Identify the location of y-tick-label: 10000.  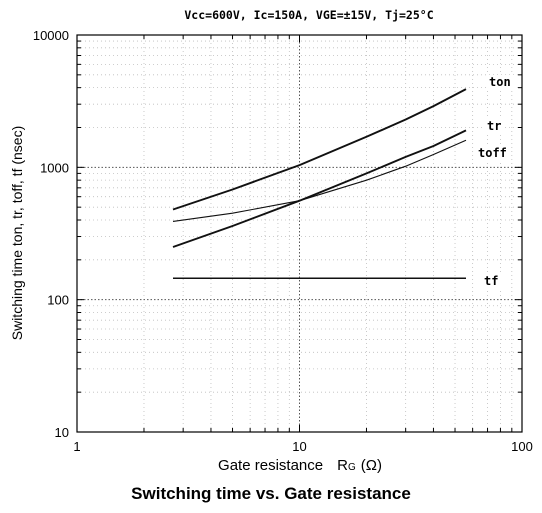
(51, 35).